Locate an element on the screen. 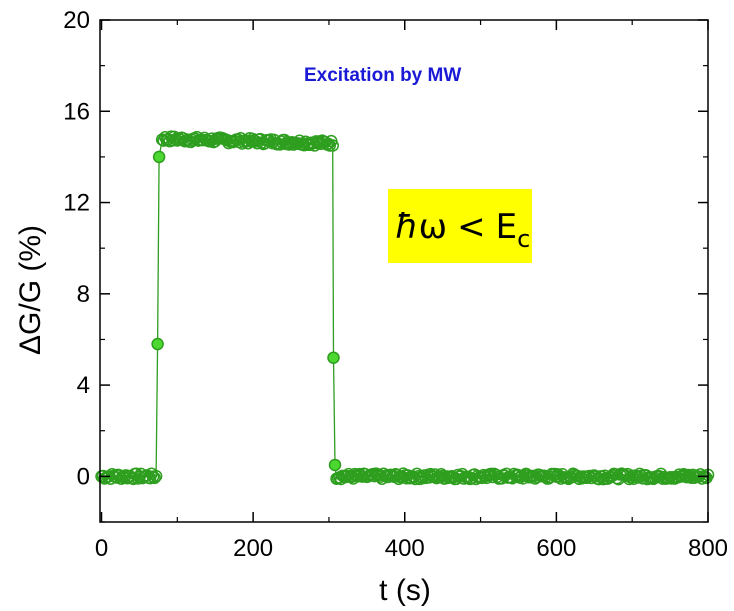 This screenshot has height=611, width=734. formula-annotation: ħω < Ec is located at coordinates (460, 226).